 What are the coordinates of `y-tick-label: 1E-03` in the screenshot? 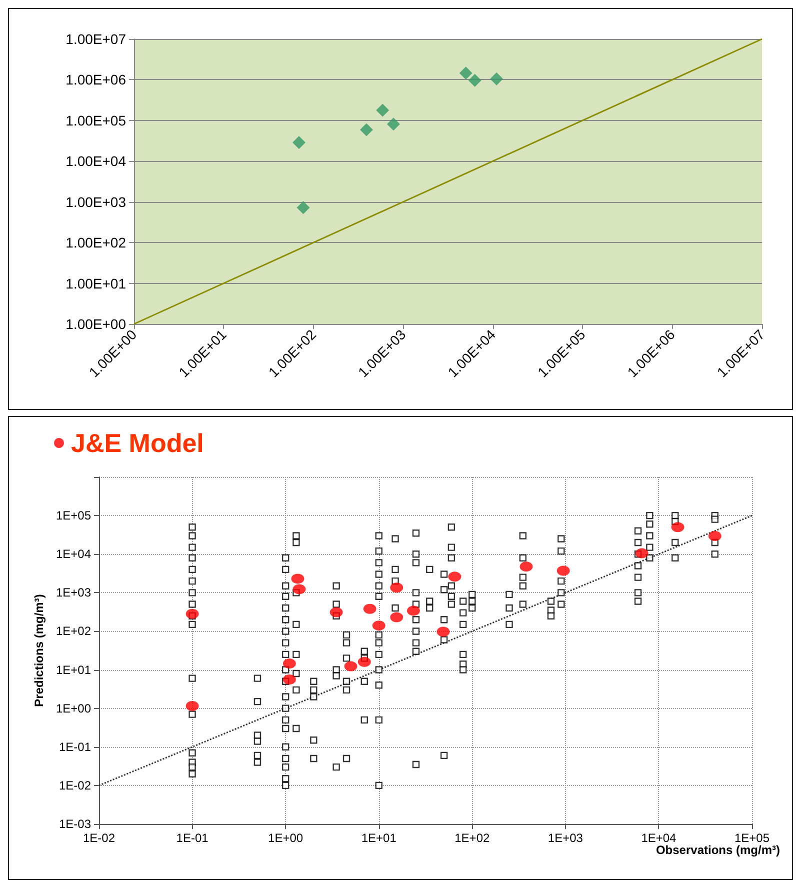 It's located at (75, 824).